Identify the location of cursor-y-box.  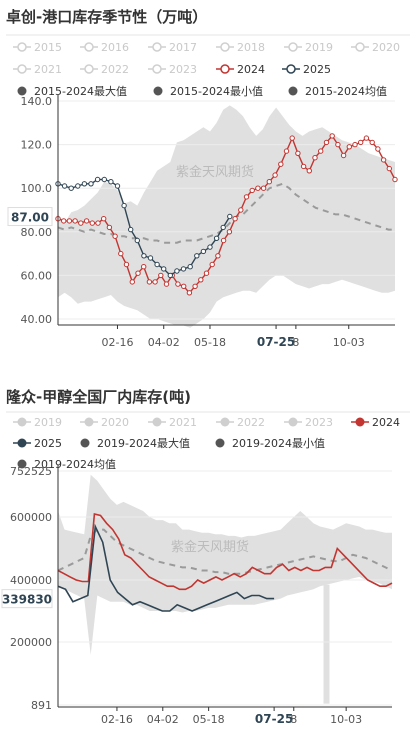
(30, 217).